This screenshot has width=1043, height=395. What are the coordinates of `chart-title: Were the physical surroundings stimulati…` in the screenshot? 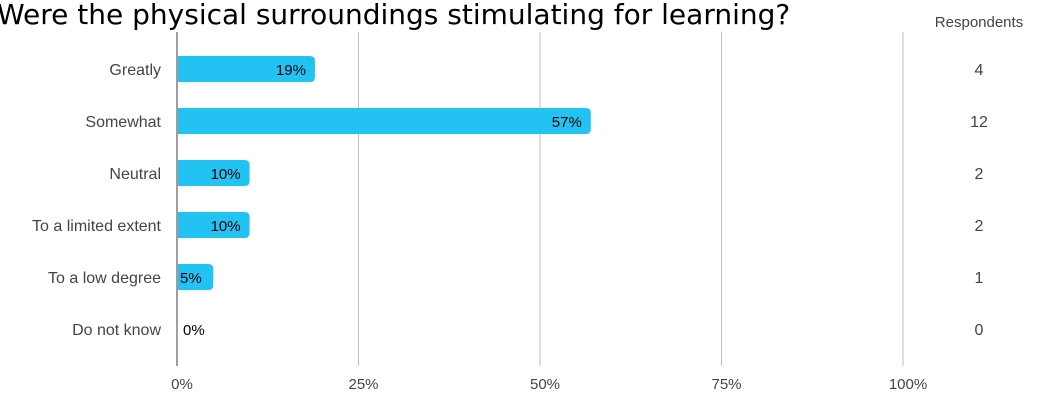 It's located at (395, 15).